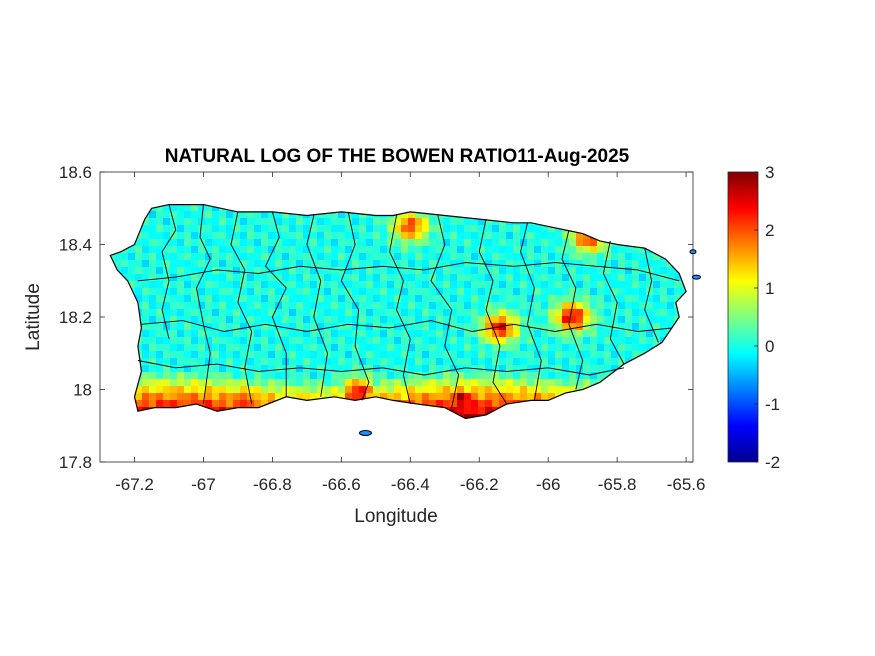 The image size is (875, 656). I want to click on islet, so click(696, 277).